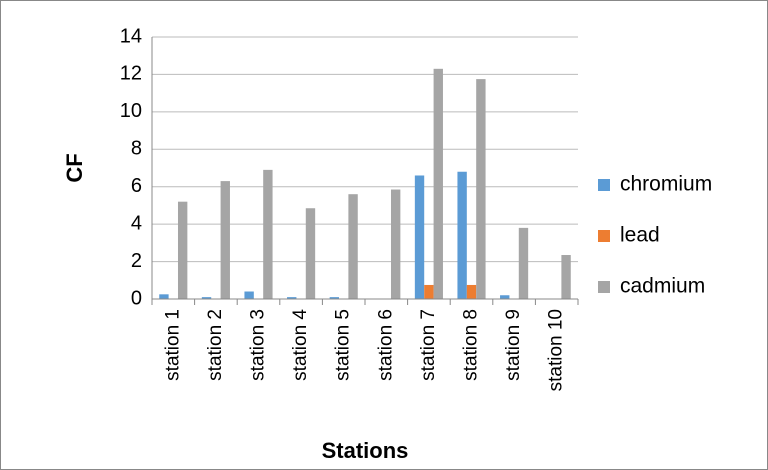 The width and height of the screenshot is (768, 470). What do you see at coordinates (136, 261) in the screenshot?
I see `y-tick-label: 2` at bounding box center [136, 261].